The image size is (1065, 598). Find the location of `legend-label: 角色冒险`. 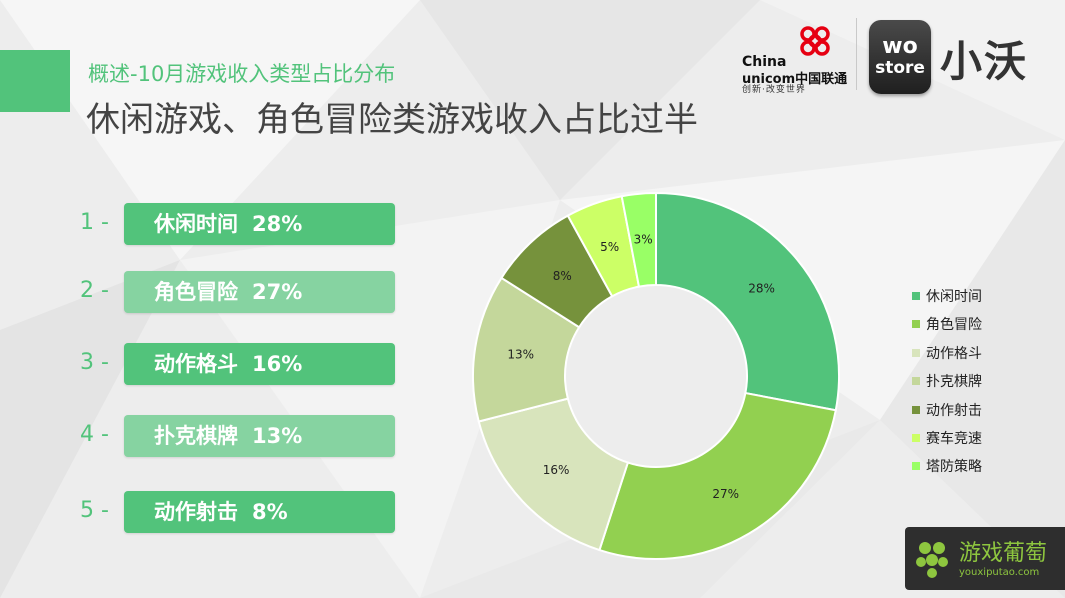

legend-label: 角色冒险 is located at coordinates (954, 325).